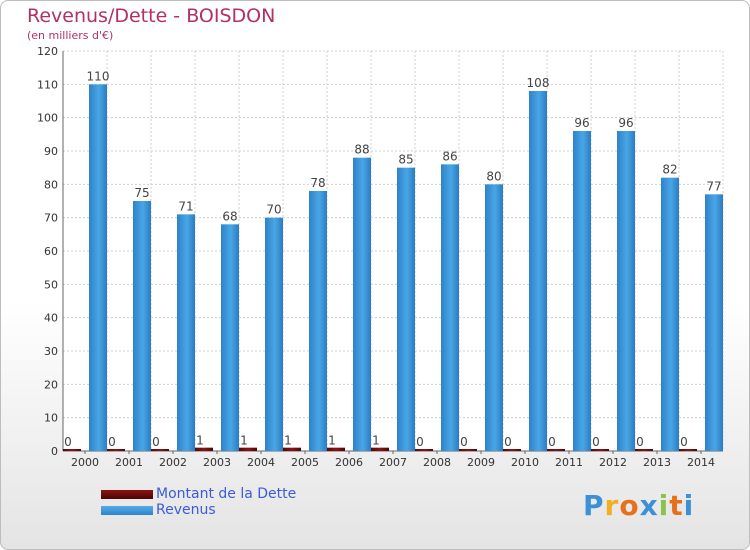 This screenshot has height=550, width=750. Describe the element at coordinates (51, 184) in the screenshot. I see `y-tick-label: 80` at that location.